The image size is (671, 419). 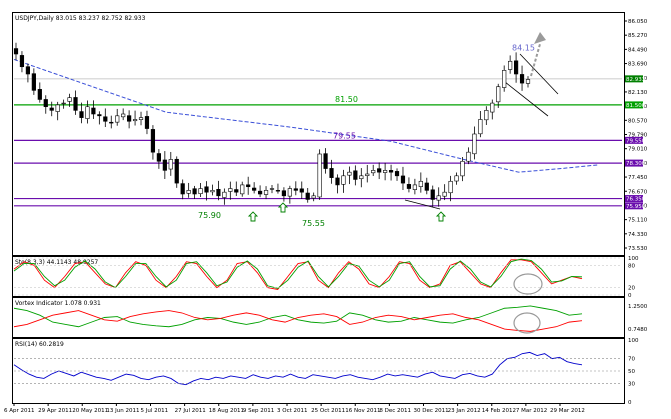 I want to click on x-tick-label: 14 Feb 2012, so click(x=499, y=411).